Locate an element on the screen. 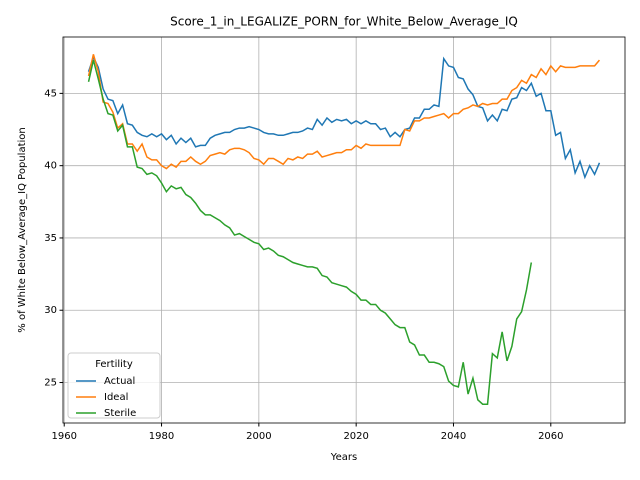  x-tick-label: 1980 is located at coordinates (161, 436).